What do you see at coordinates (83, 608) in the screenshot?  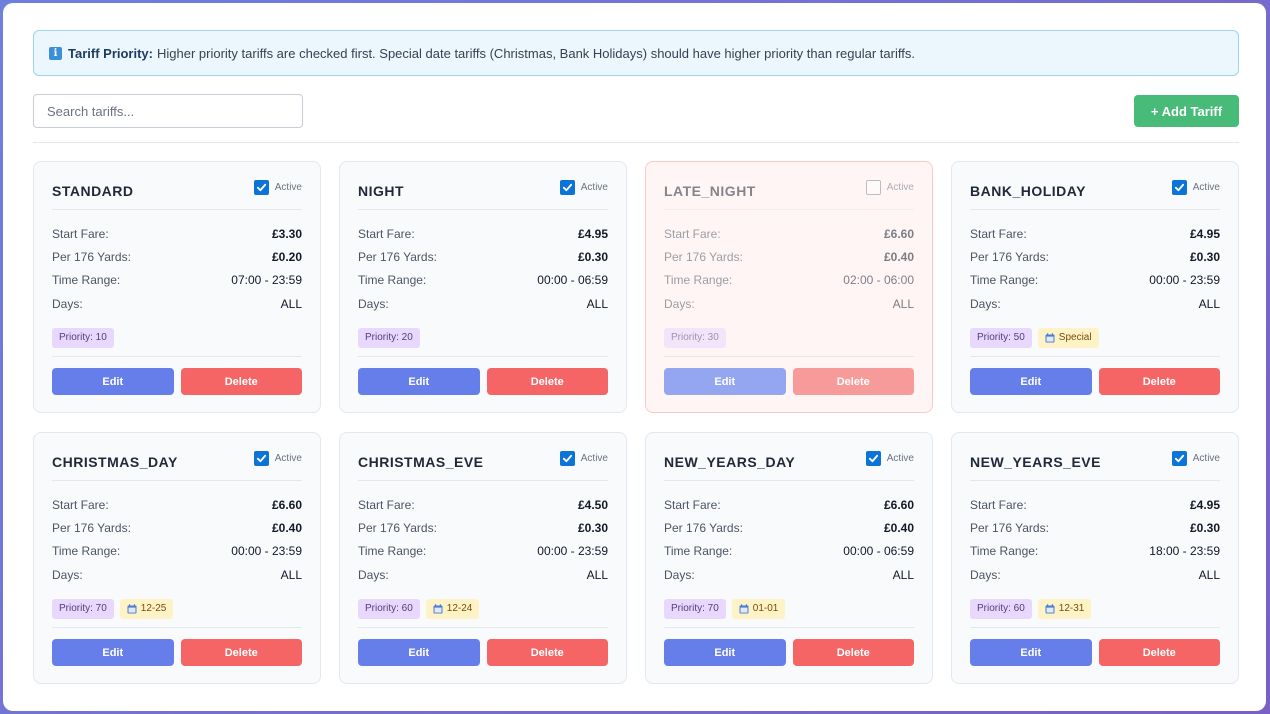 I see `priority-badge: Priority: 70` at bounding box center [83, 608].